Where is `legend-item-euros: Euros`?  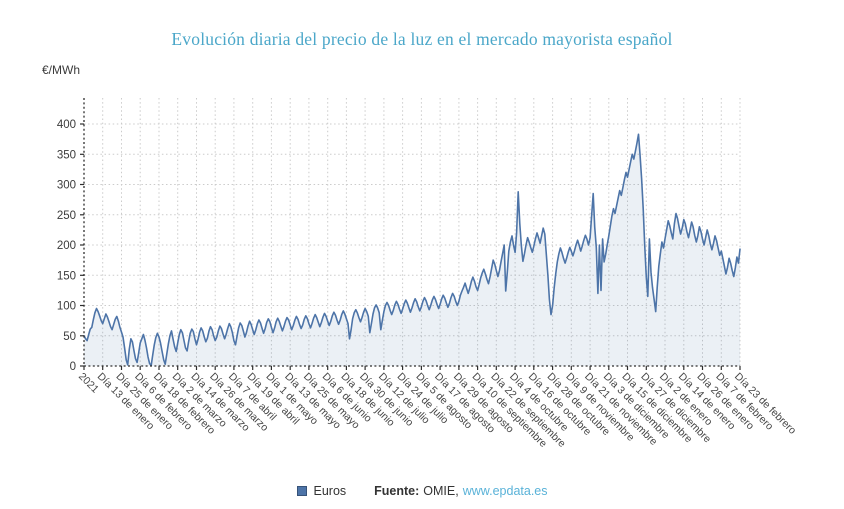
legend-item-euros: Euros is located at coordinates (321, 491).